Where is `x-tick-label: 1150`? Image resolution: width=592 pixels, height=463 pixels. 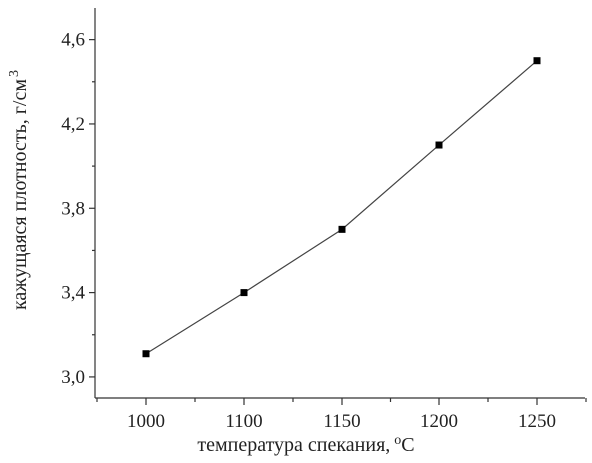 x-tick-label: 1150 is located at coordinates (341, 421).